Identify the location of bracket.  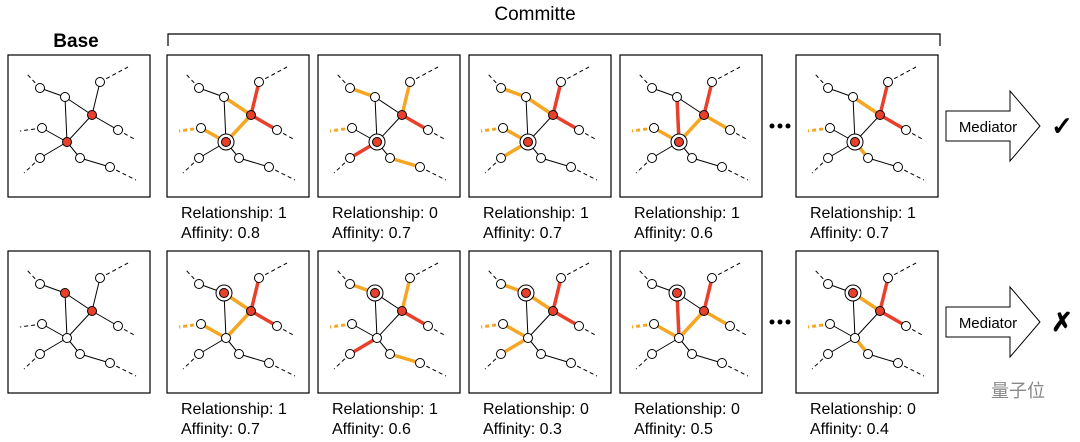
(554, 39).